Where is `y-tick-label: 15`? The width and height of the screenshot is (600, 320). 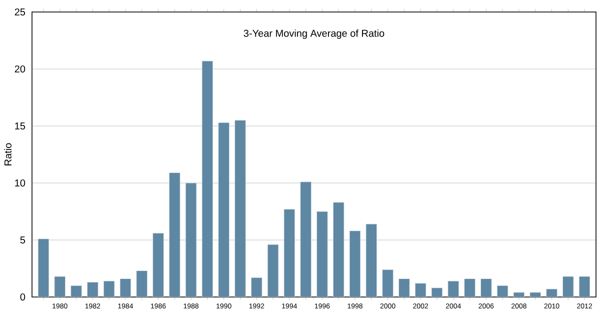 y-tick-label: 15 is located at coordinates (20, 126).